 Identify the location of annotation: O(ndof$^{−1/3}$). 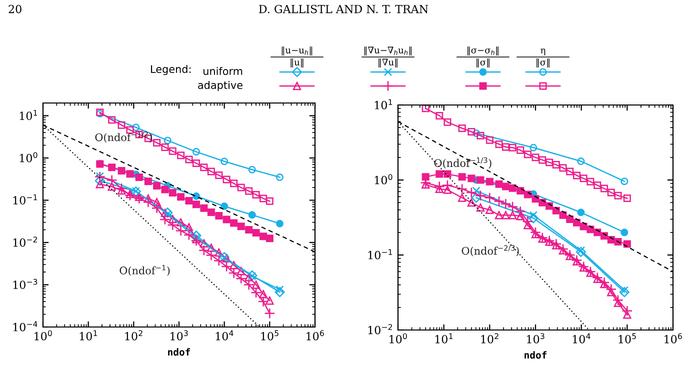
(463, 162).